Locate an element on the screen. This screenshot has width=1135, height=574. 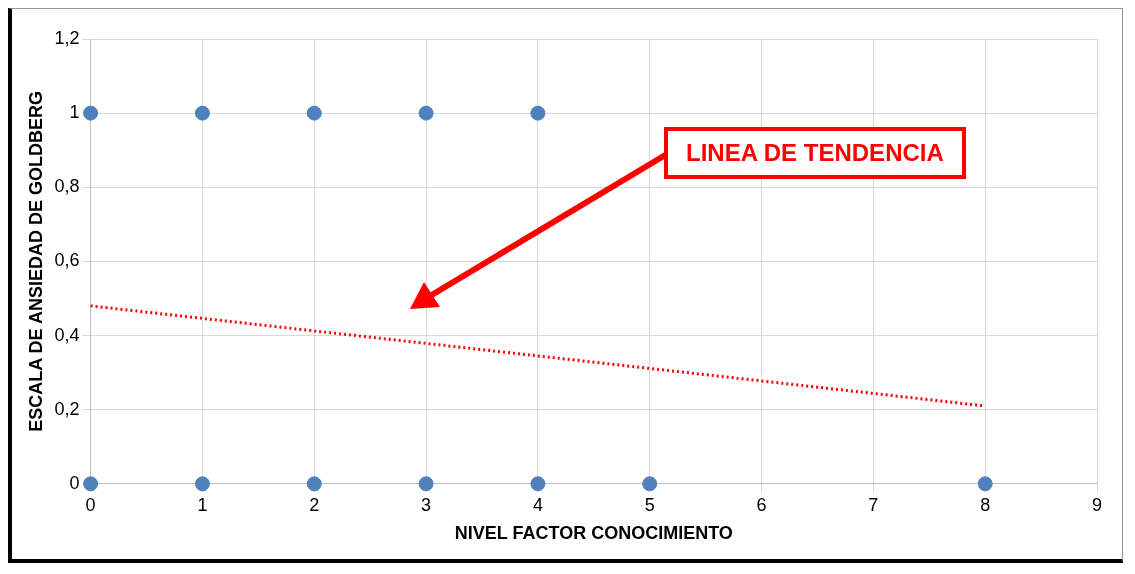
y-tick-label: 0,6 is located at coordinates (67, 260).